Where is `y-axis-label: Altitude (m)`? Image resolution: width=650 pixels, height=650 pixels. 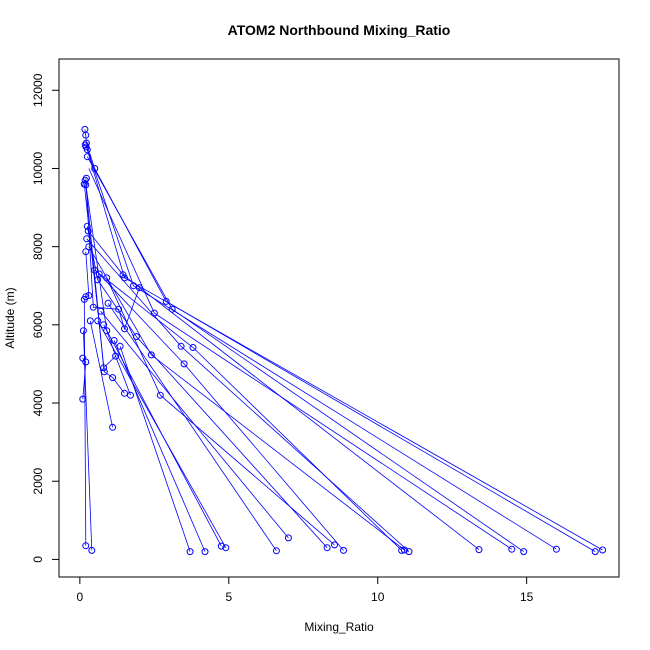
y-axis-label: Altitude (m) is located at coordinates (10, 317).